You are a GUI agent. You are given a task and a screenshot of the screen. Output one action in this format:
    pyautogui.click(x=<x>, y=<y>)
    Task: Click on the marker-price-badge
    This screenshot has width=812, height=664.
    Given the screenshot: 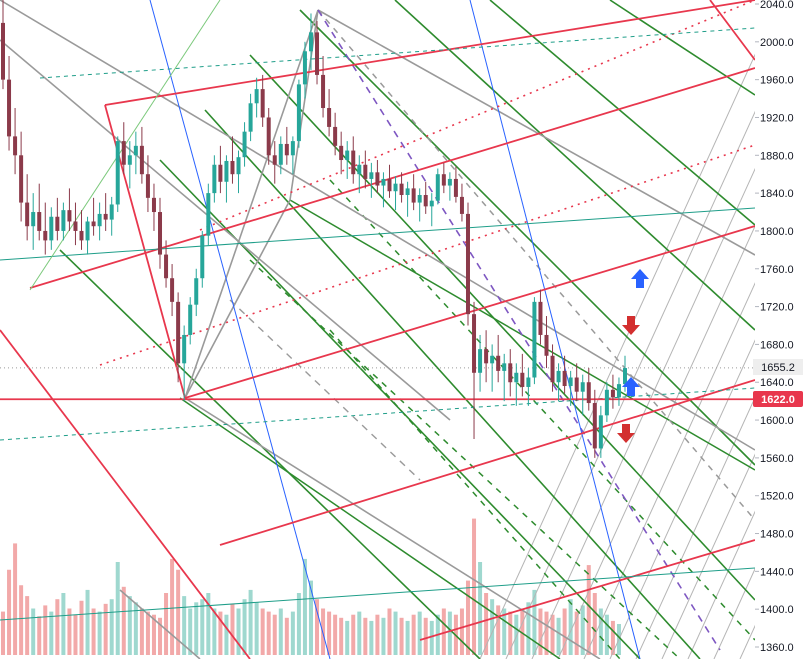 What is the action you would take?
    pyautogui.click(x=778, y=399)
    